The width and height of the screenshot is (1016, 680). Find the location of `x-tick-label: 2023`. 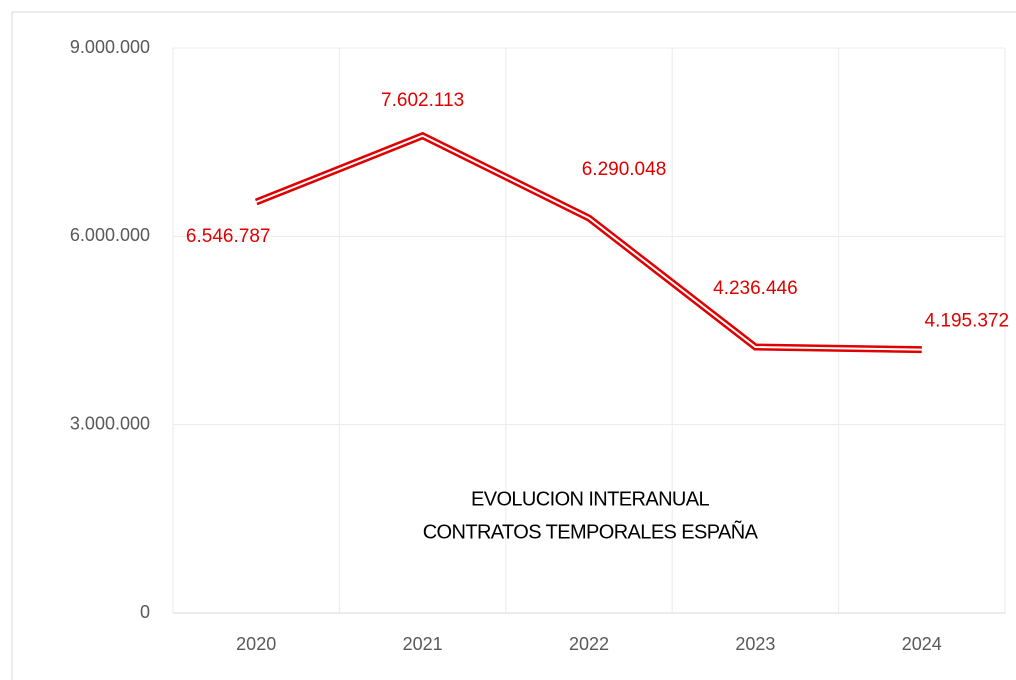

x-tick-label: 2023 is located at coordinates (755, 644).